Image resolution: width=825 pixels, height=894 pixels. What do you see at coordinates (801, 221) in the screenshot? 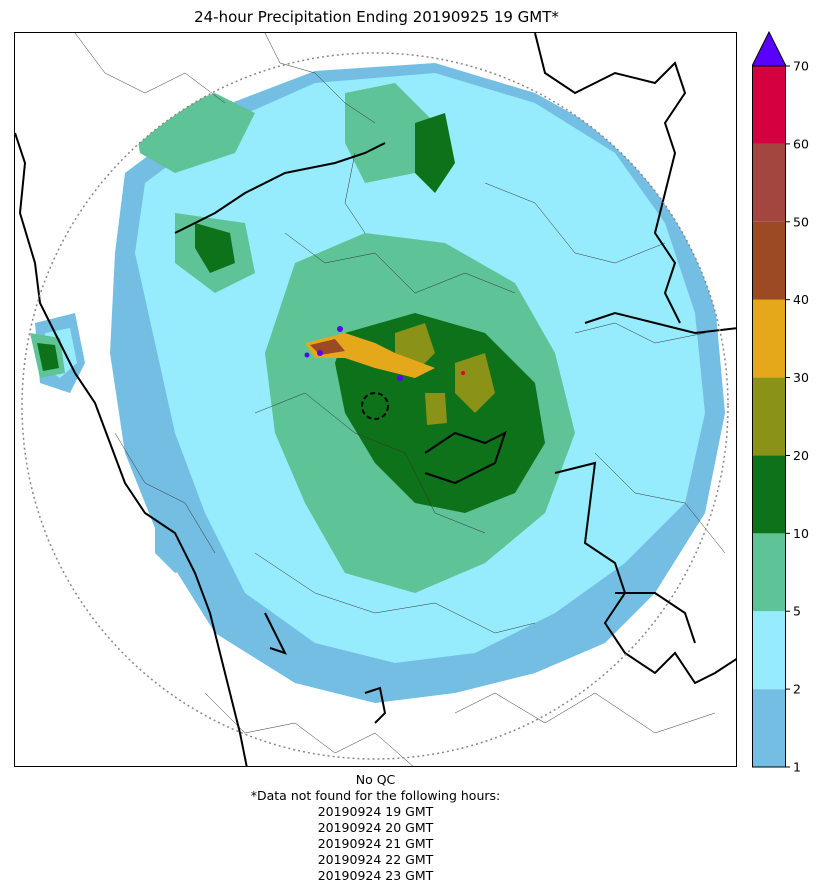
I see `colorbar-tick-label: 50` at bounding box center [801, 221].